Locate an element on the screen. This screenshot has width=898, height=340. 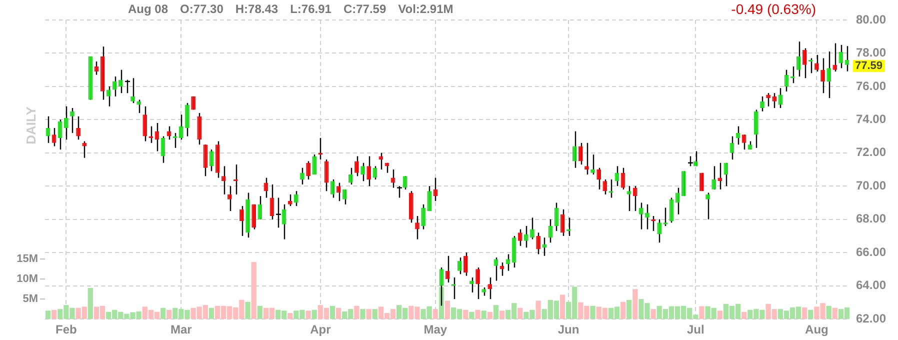
x-tick-label: Apr is located at coordinates (321, 329).